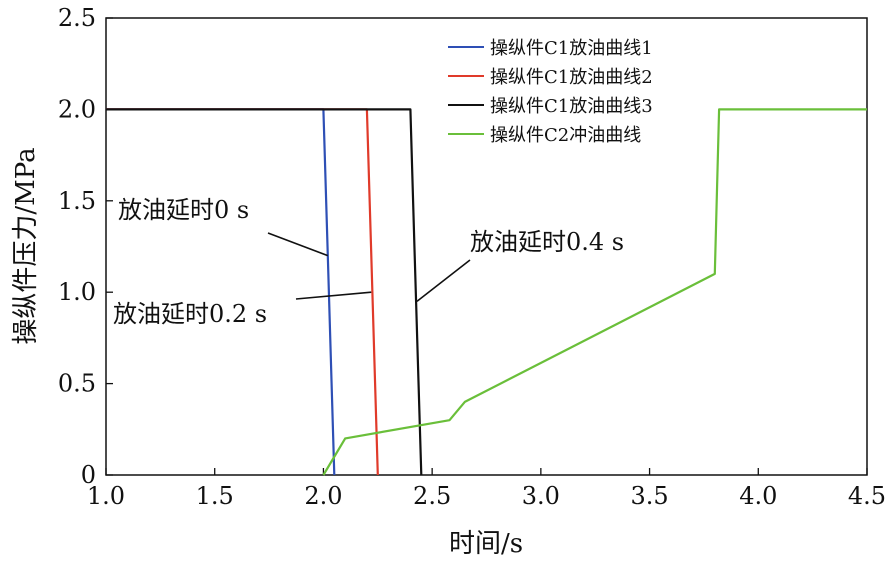  Describe the element at coordinates (77, 201) in the screenshot. I see `y-tick-label: 1.5` at that location.